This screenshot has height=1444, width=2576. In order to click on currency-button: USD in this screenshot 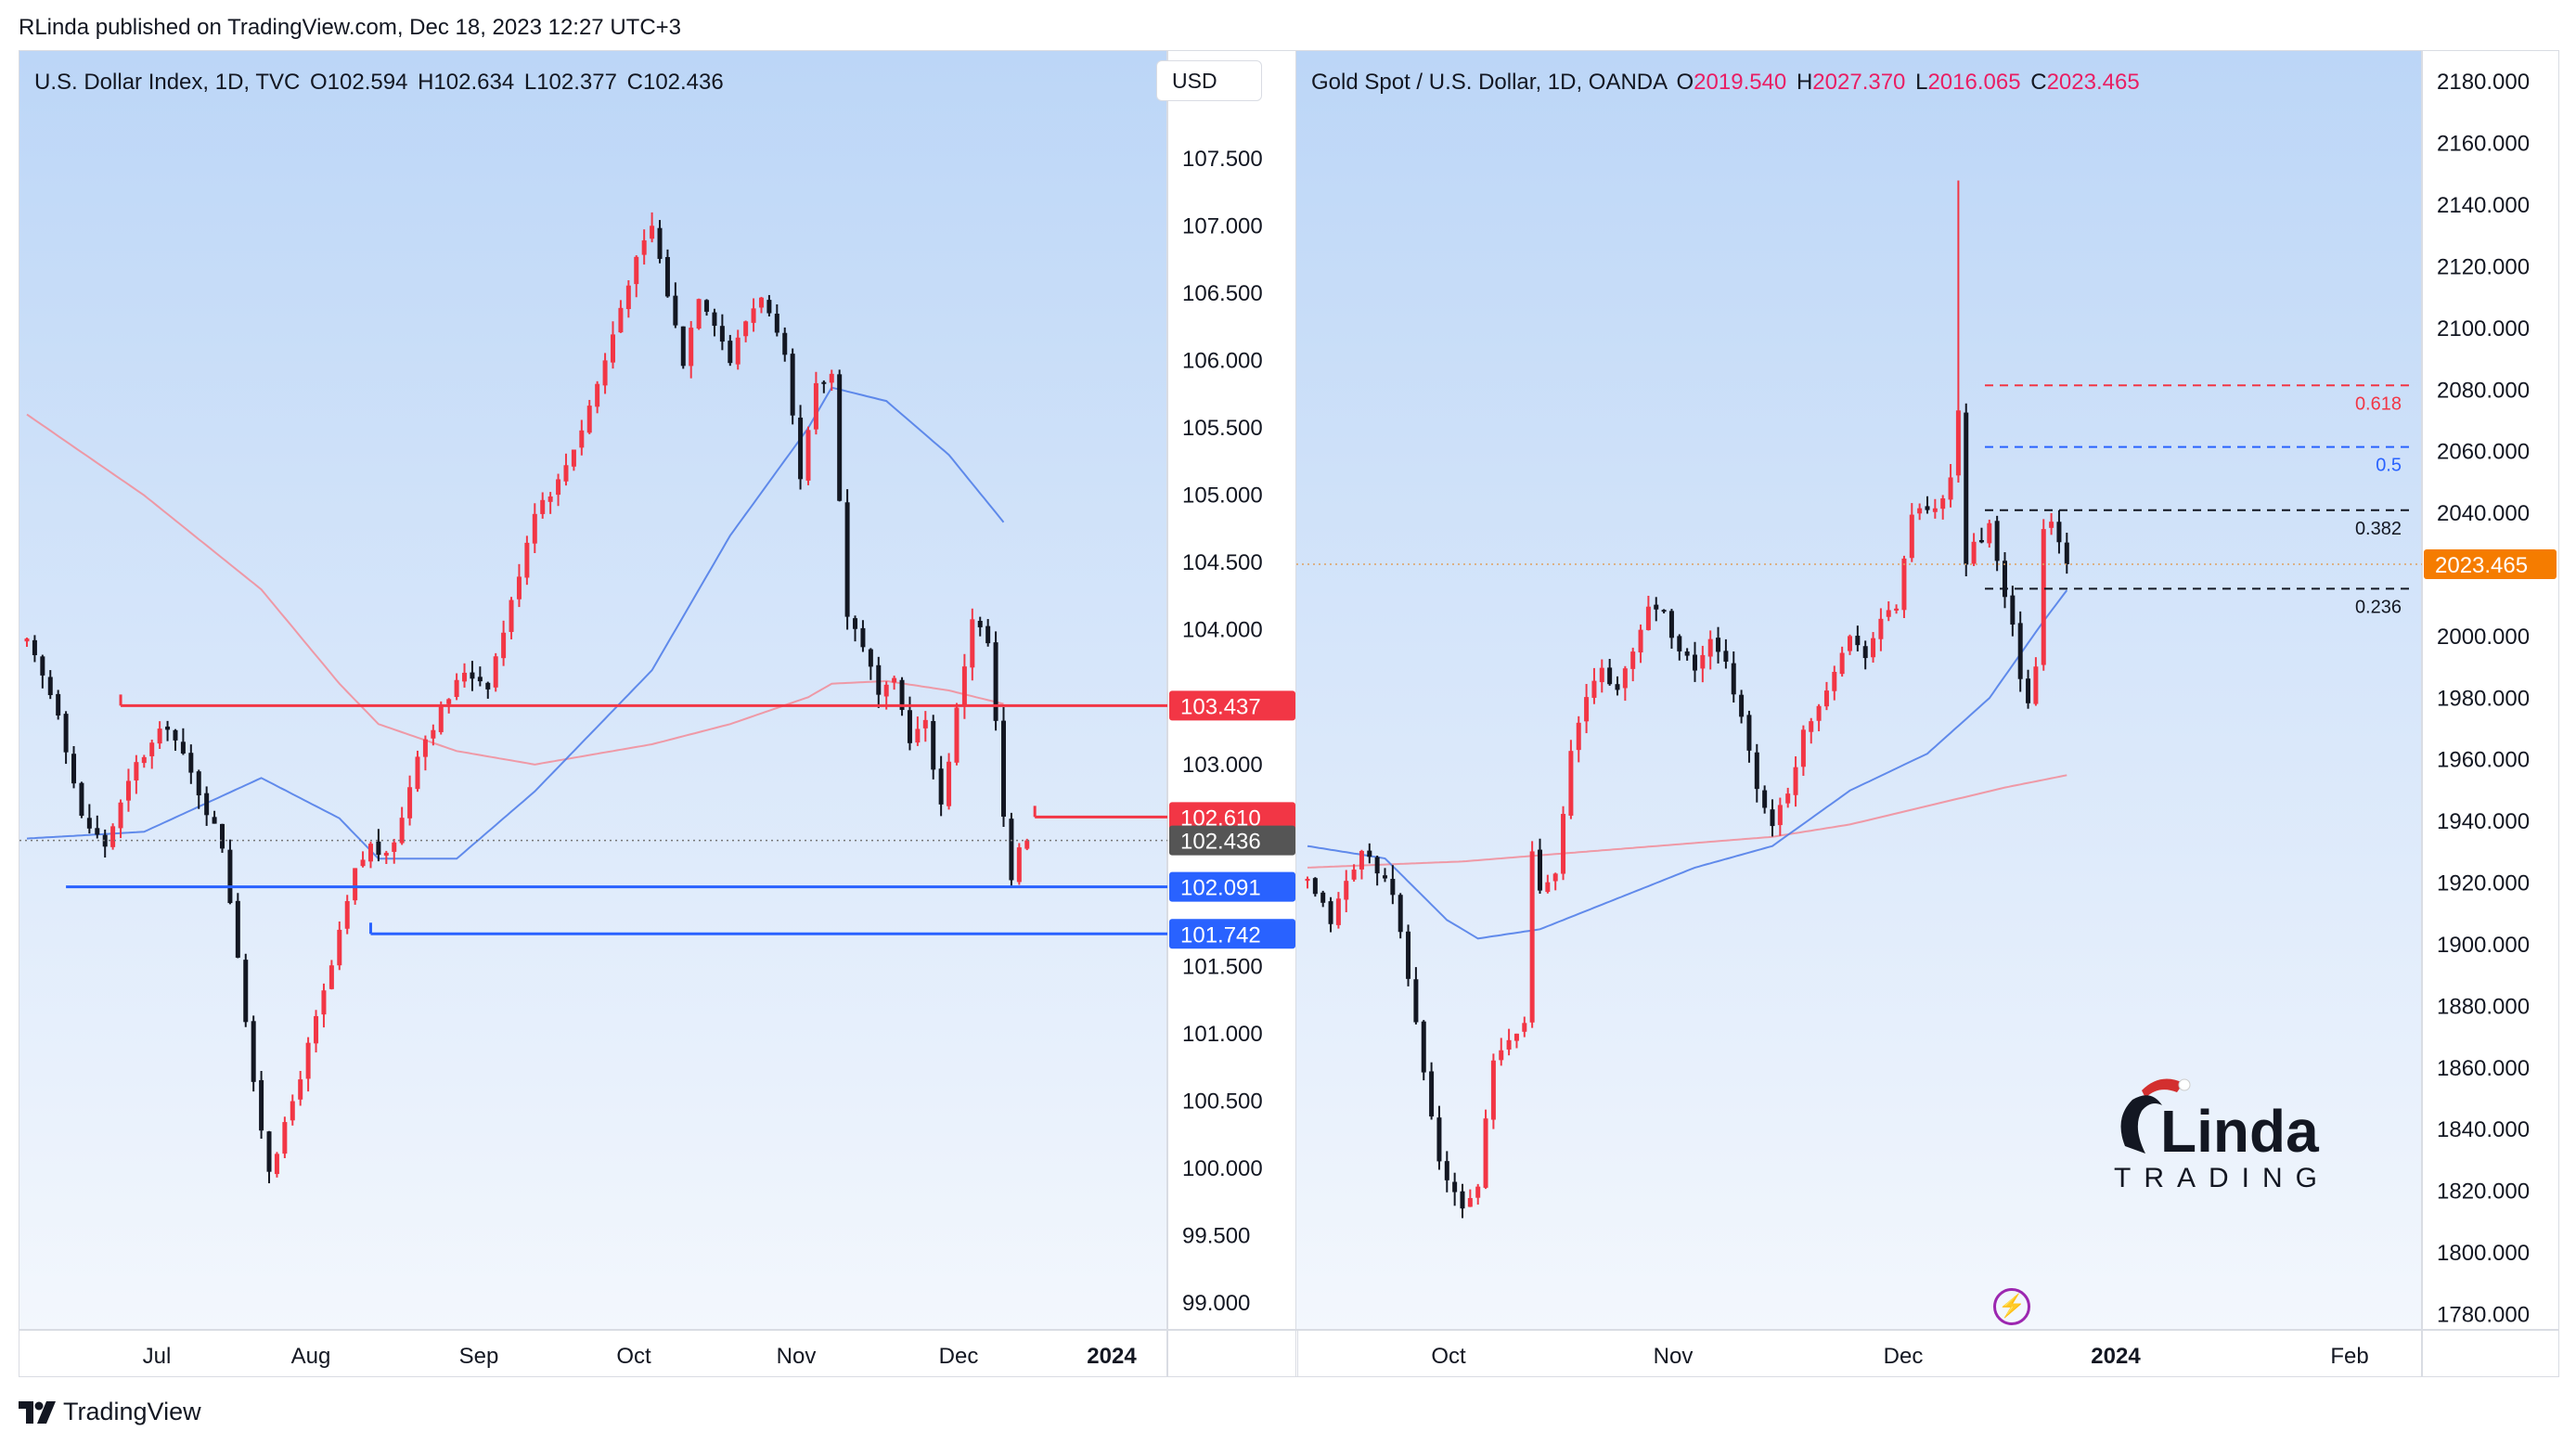, I will do `click(1209, 80)`.